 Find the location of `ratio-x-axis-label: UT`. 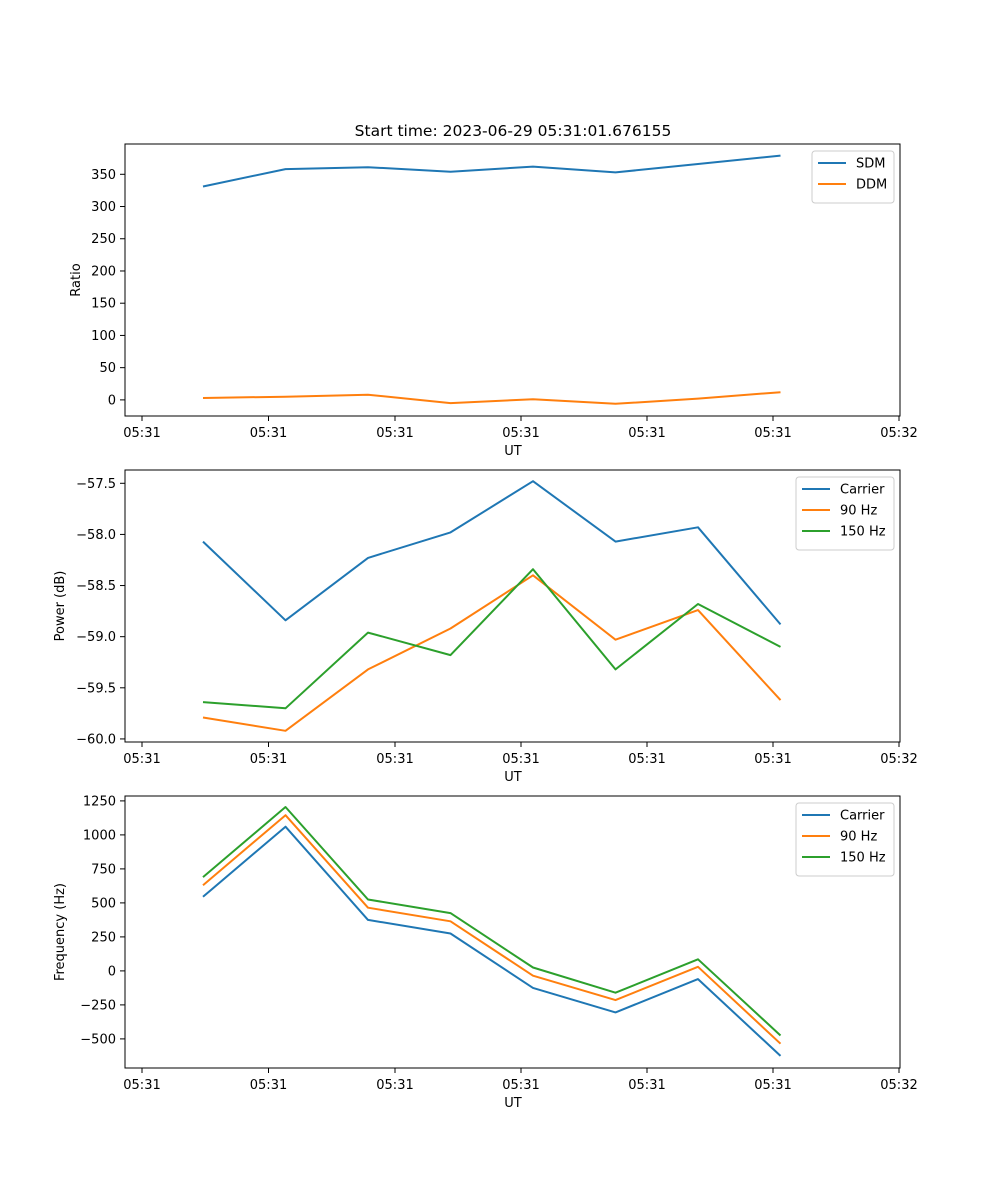

ratio-x-axis-label: UT is located at coordinates (513, 451).